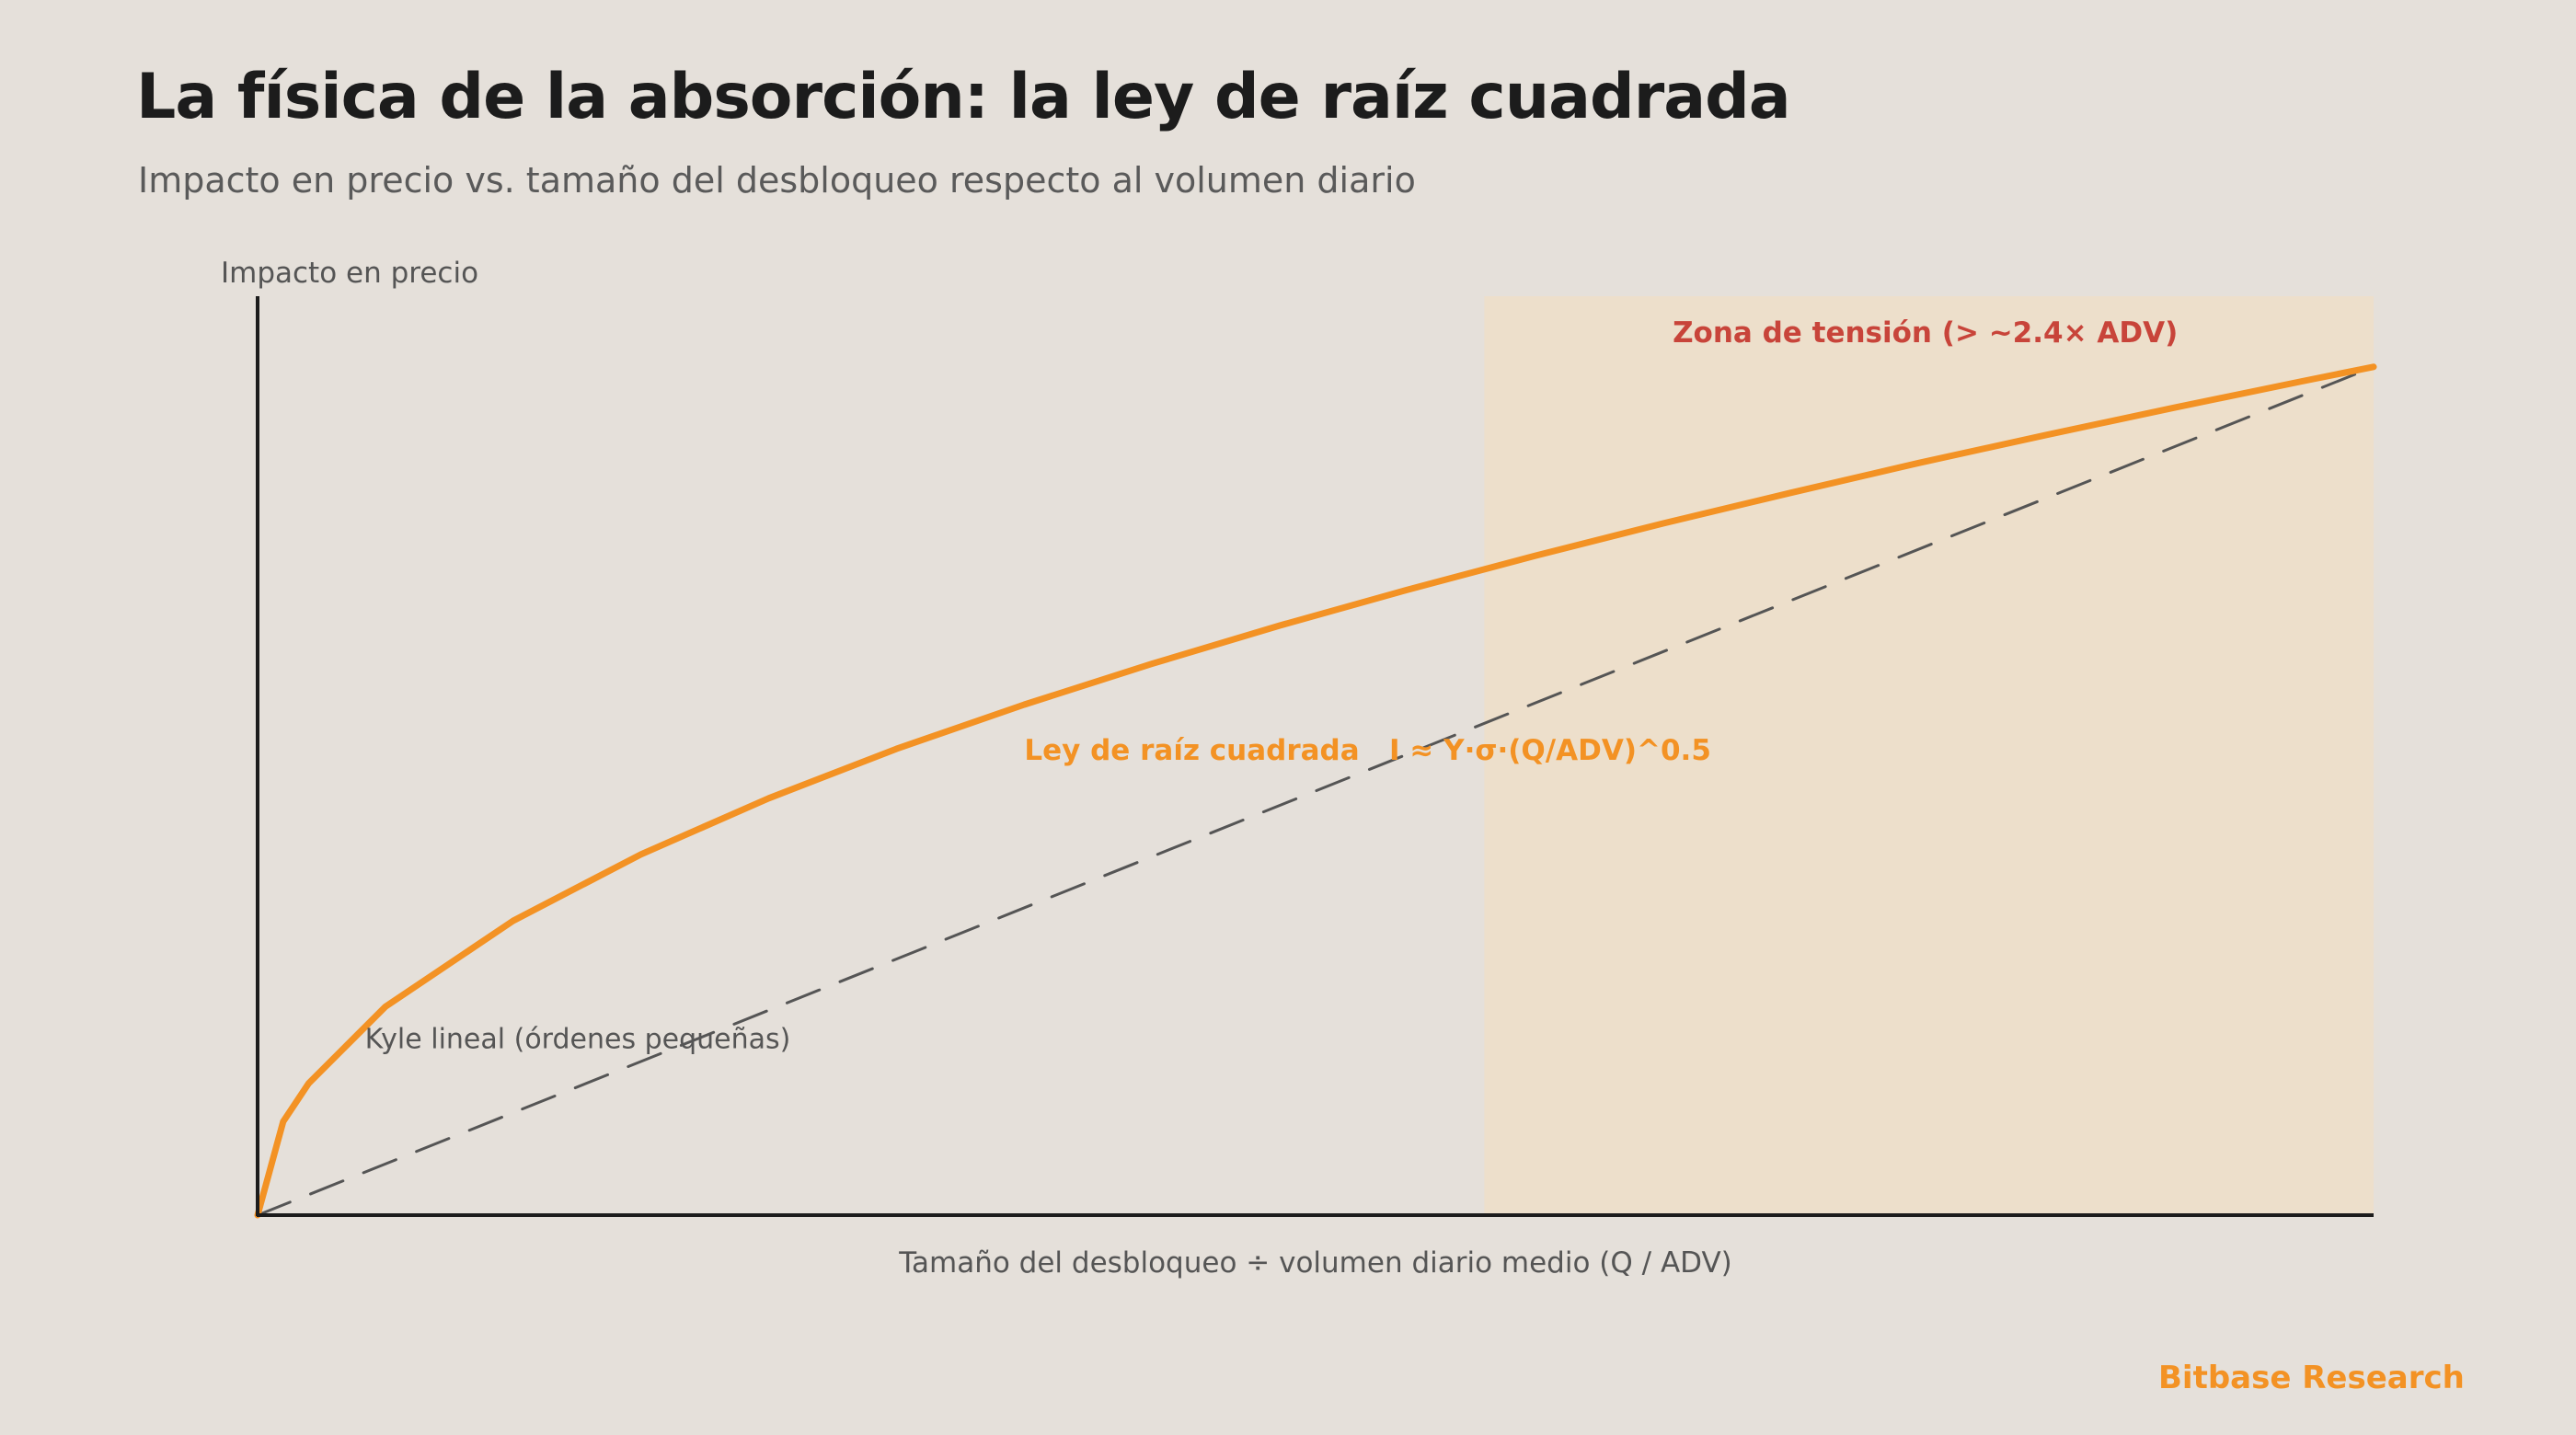 The image size is (2576, 1435). What do you see at coordinates (578, 1040) in the screenshot?
I see `kyle-linear-annotation: Kyle lineal (órdenes pequeñas)` at bounding box center [578, 1040].